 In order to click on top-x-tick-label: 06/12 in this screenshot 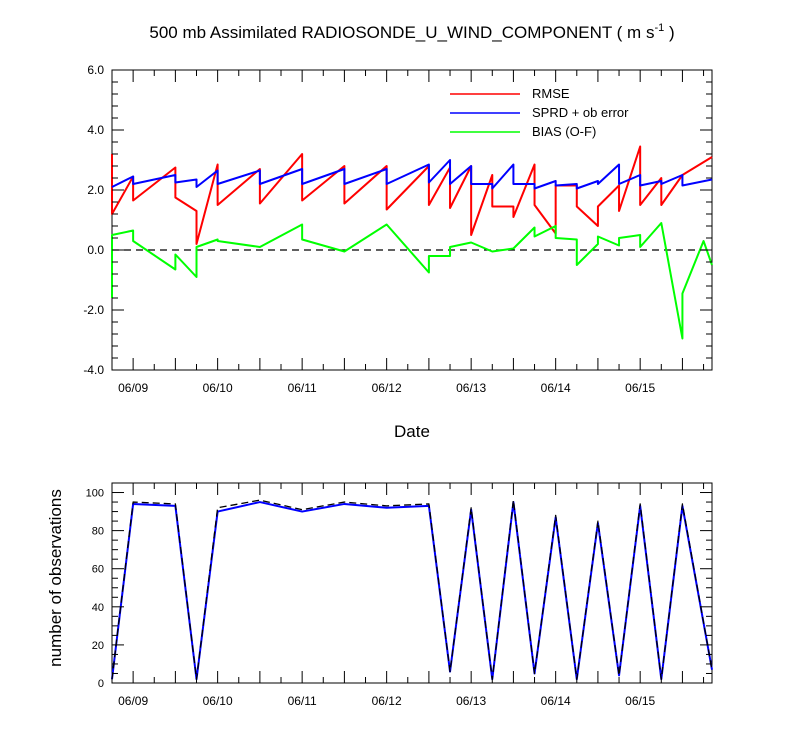, I will do `click(387, 388)`.